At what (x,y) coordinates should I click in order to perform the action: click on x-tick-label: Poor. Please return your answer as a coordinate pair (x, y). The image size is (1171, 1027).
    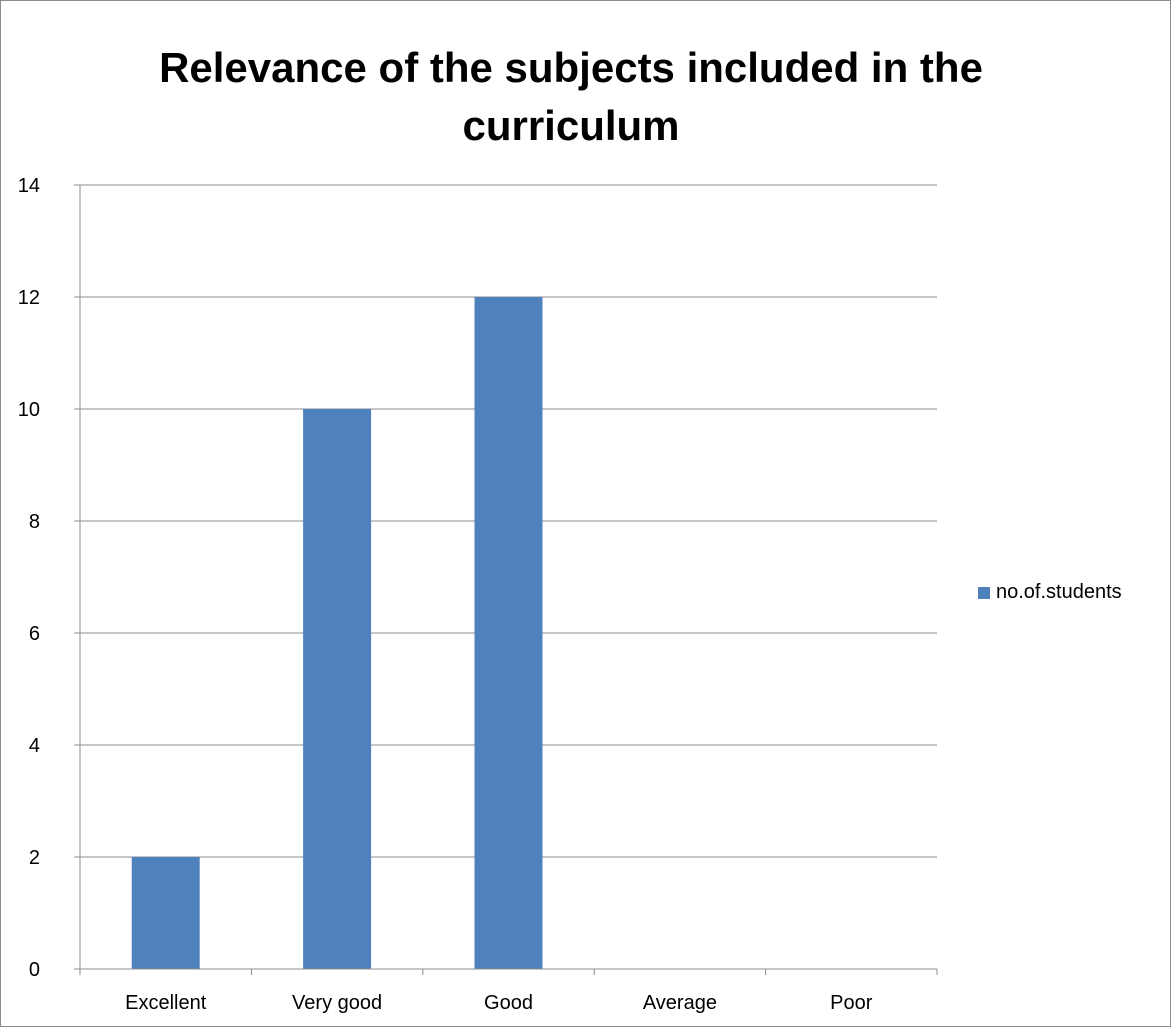
    Looking at the image, I should click on (851, 1003).